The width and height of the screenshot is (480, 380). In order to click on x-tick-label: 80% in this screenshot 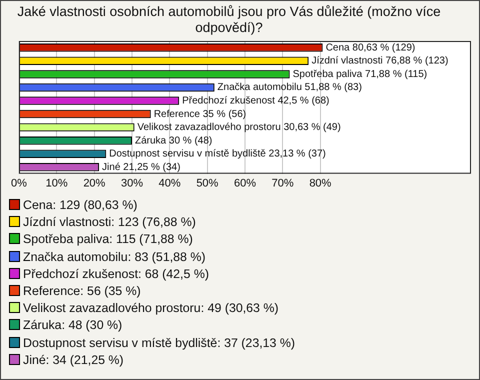, I will do `click(320, 183)`.